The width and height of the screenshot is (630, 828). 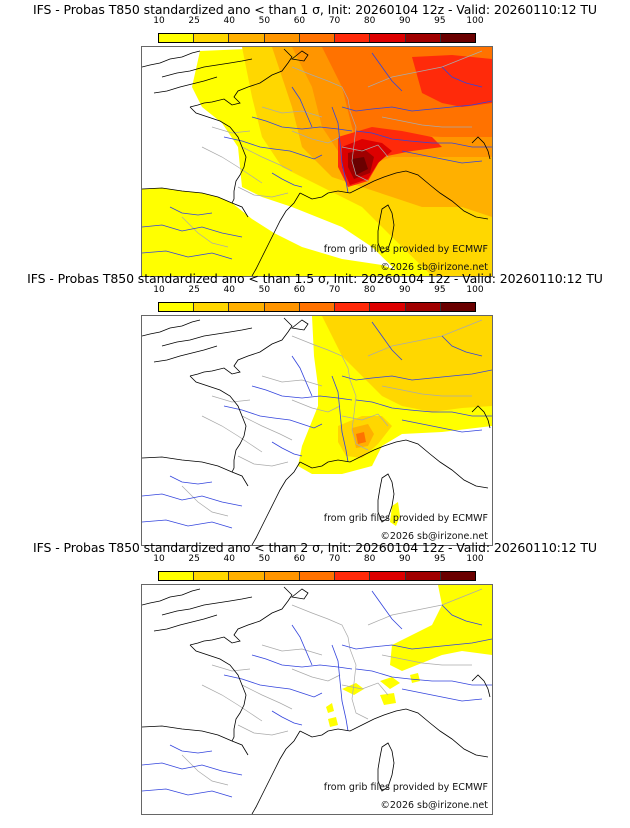 I want to click on colorbar-tick-label: 40, so click(x=229, y=290).